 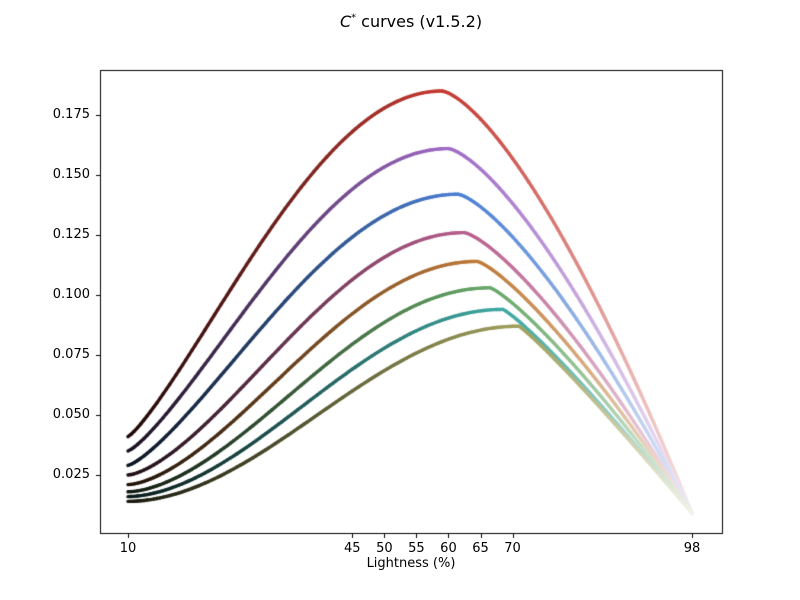 What do you see at coordinates (480, 548) in the screenshot?
I see `x-tick-label: 65` at bounding box center [480, 548].